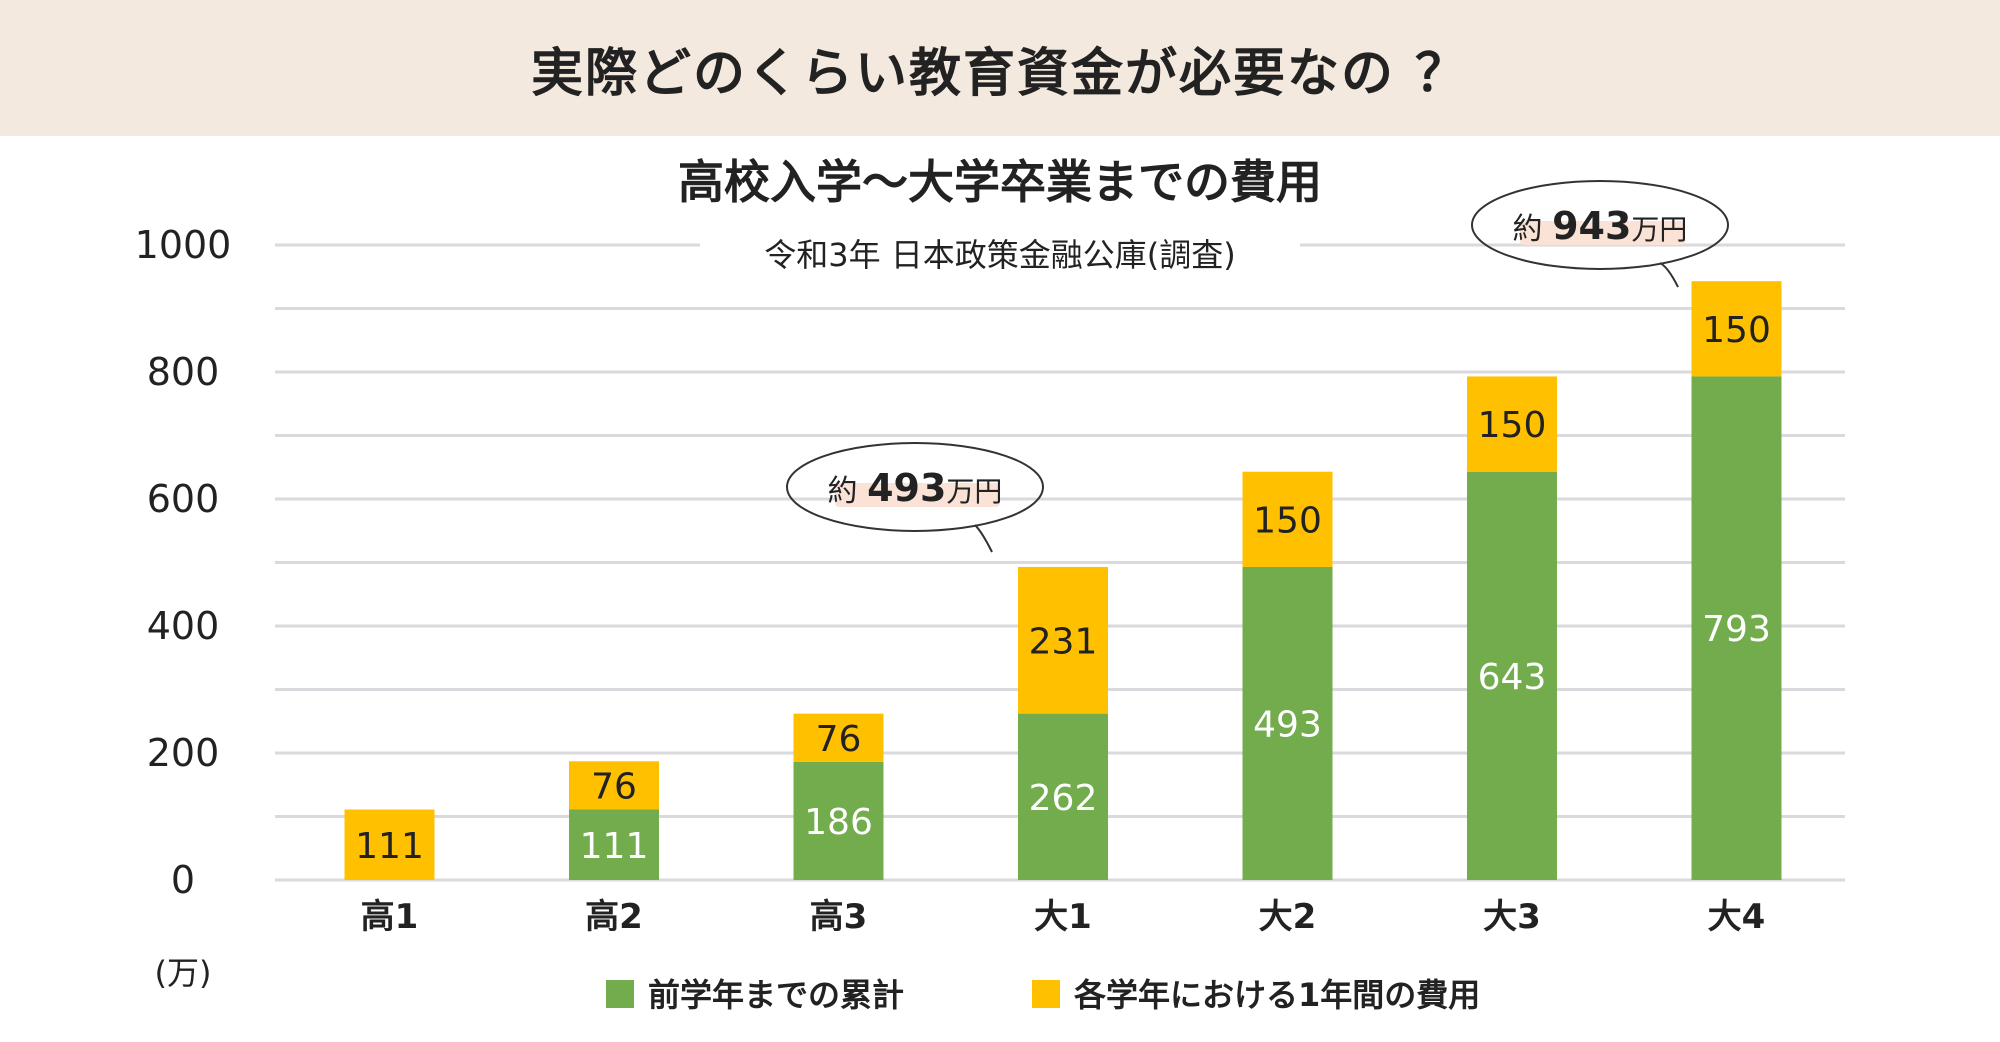  Describe the element at coordinates (183, 245) in the screenshot. I see `y-tick-label: 1000` at that location.